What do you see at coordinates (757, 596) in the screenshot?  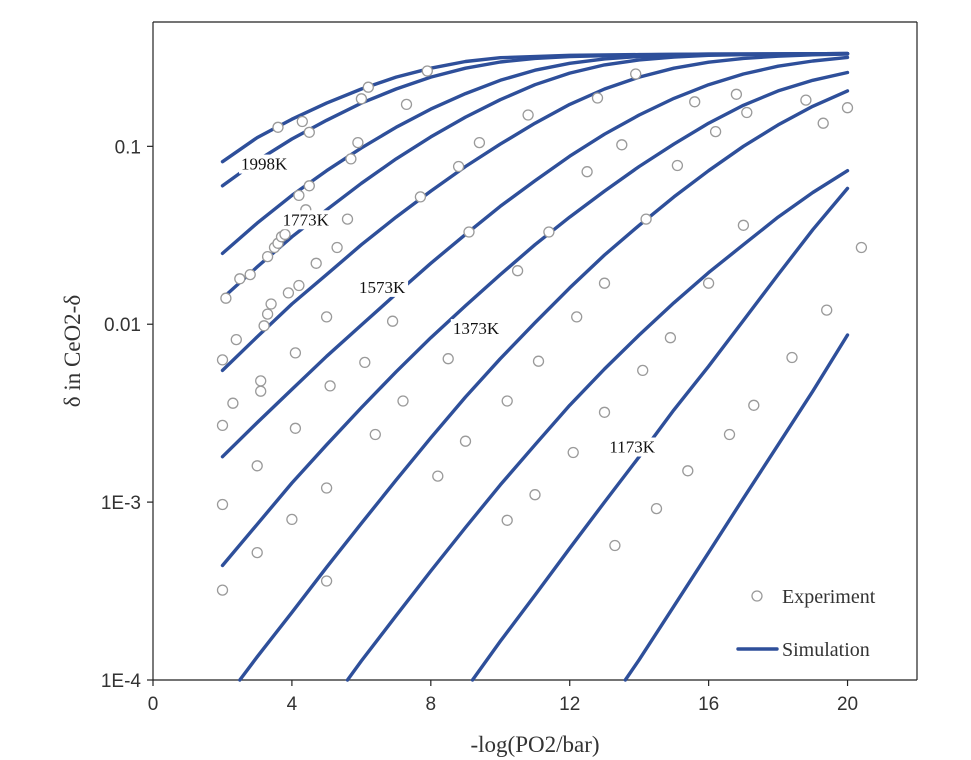 I see `legend-marker-experiment` at bounding box center [757, 596].